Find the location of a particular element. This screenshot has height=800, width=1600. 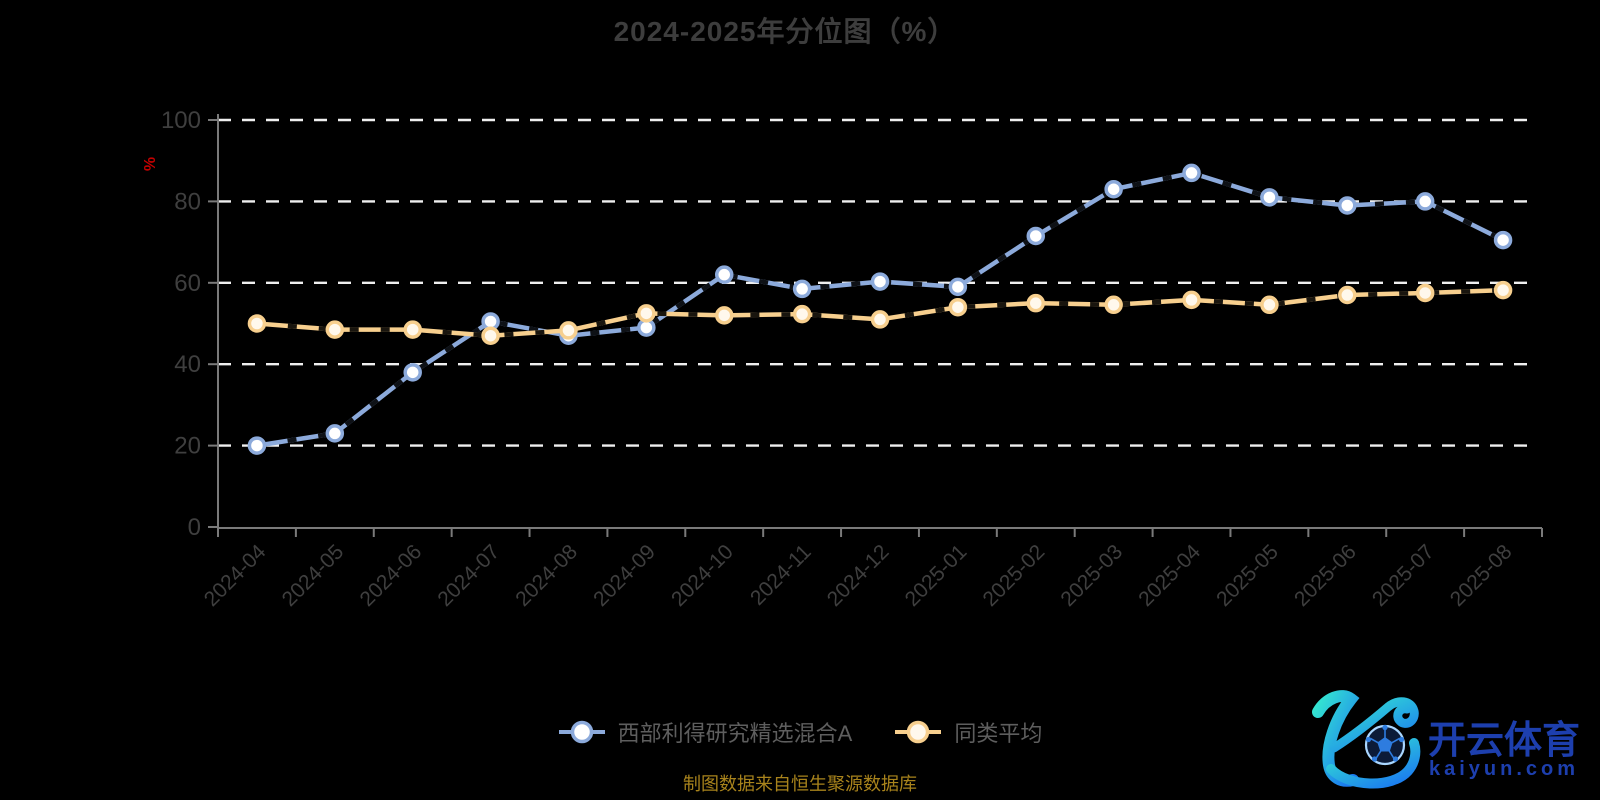

x-axis-tick-label: 2025-05 is located at coordinates (1247, 575).